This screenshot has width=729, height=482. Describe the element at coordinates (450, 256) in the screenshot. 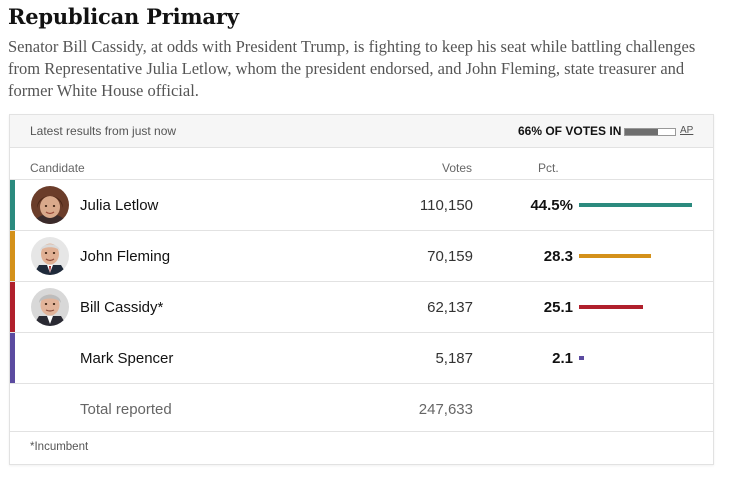

I see `candidate-votes: 70,159` at that location.